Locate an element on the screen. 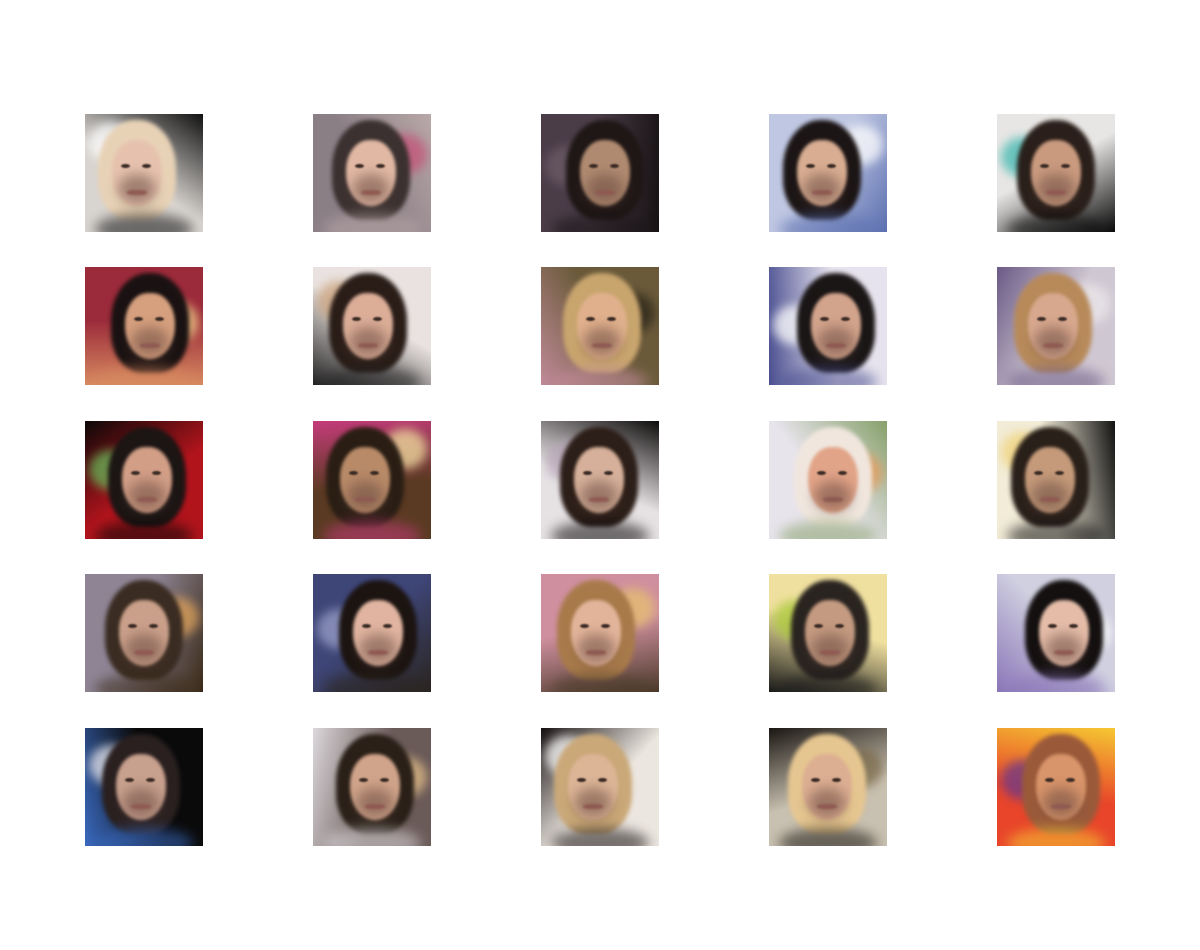 This screenshot has width=1200, height=950. sample-r3-c1 is located at coordinates (144, 480).